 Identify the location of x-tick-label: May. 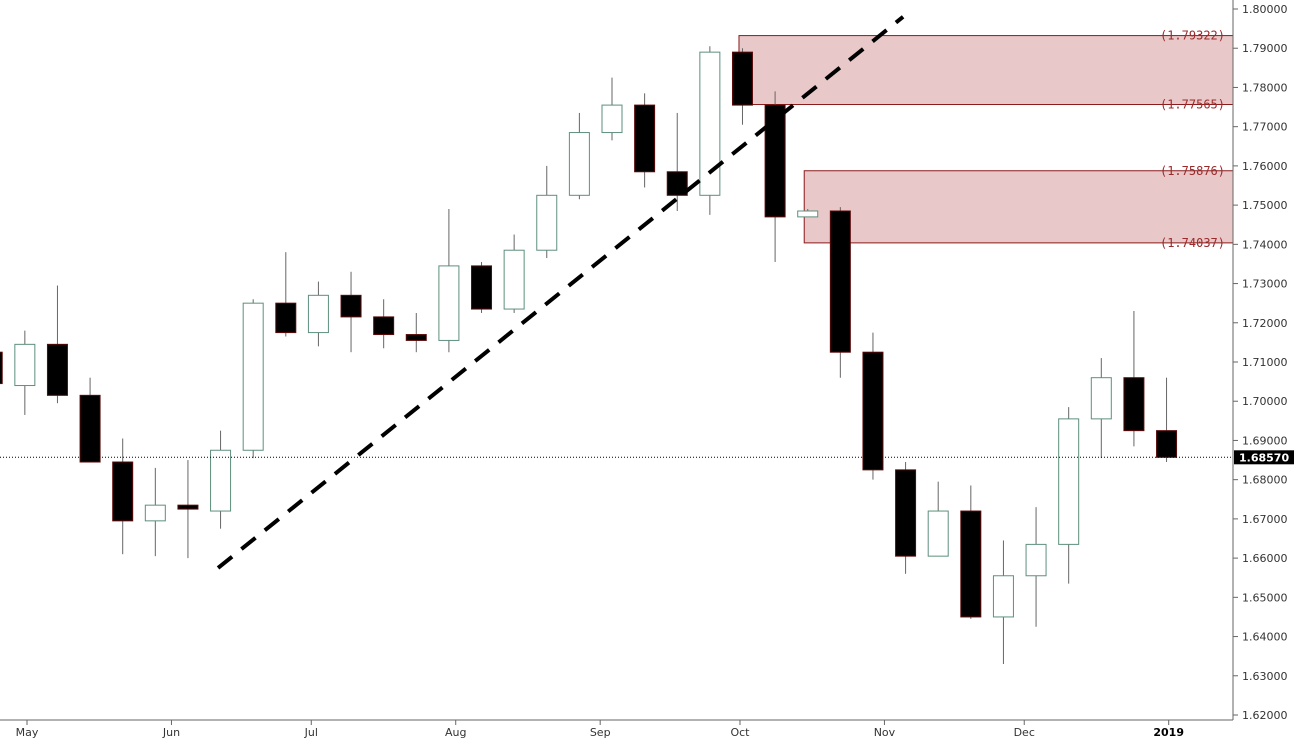
(27, 732).